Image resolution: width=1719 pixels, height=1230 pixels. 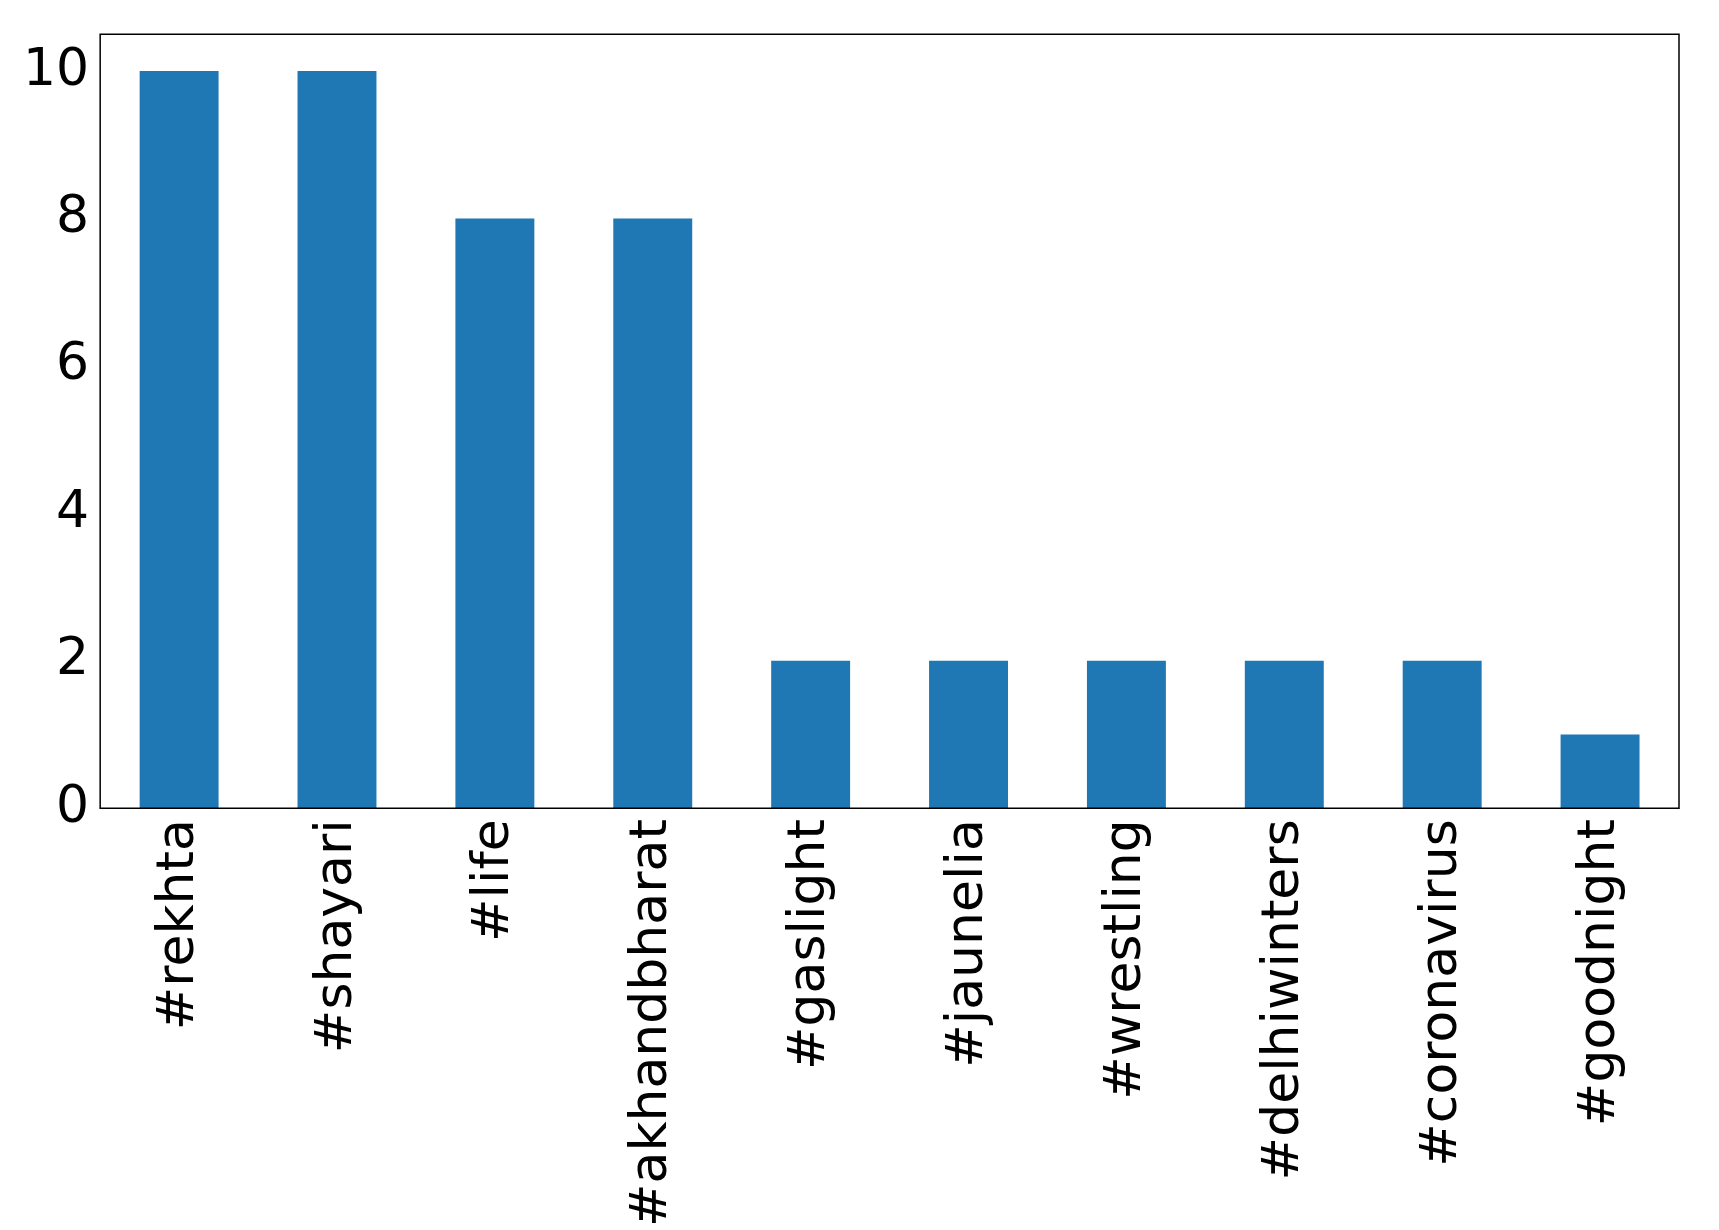 What do you see at coordinates (648, 1023) in the screenshot?
I see `x-tick-label: #akhandbharat` at bounding box center [648, 1023].